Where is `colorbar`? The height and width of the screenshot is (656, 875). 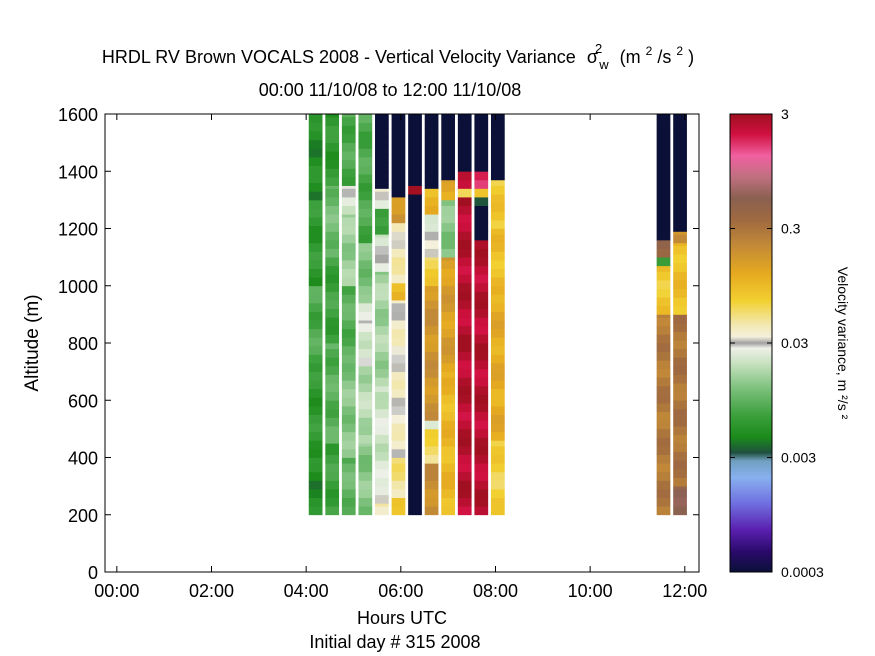
colorbar is located at coordinates (751, 343).